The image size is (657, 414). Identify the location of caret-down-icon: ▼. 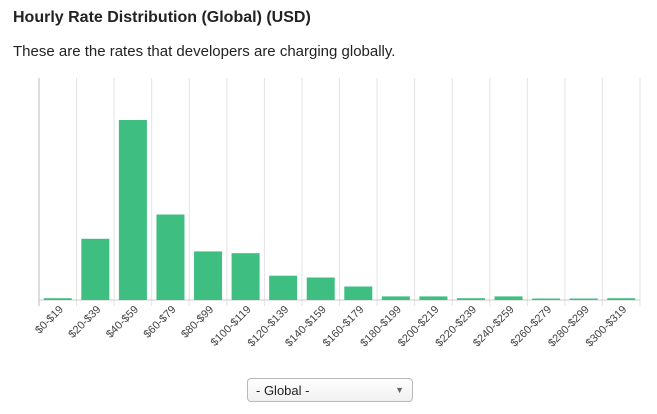
(399, 390).